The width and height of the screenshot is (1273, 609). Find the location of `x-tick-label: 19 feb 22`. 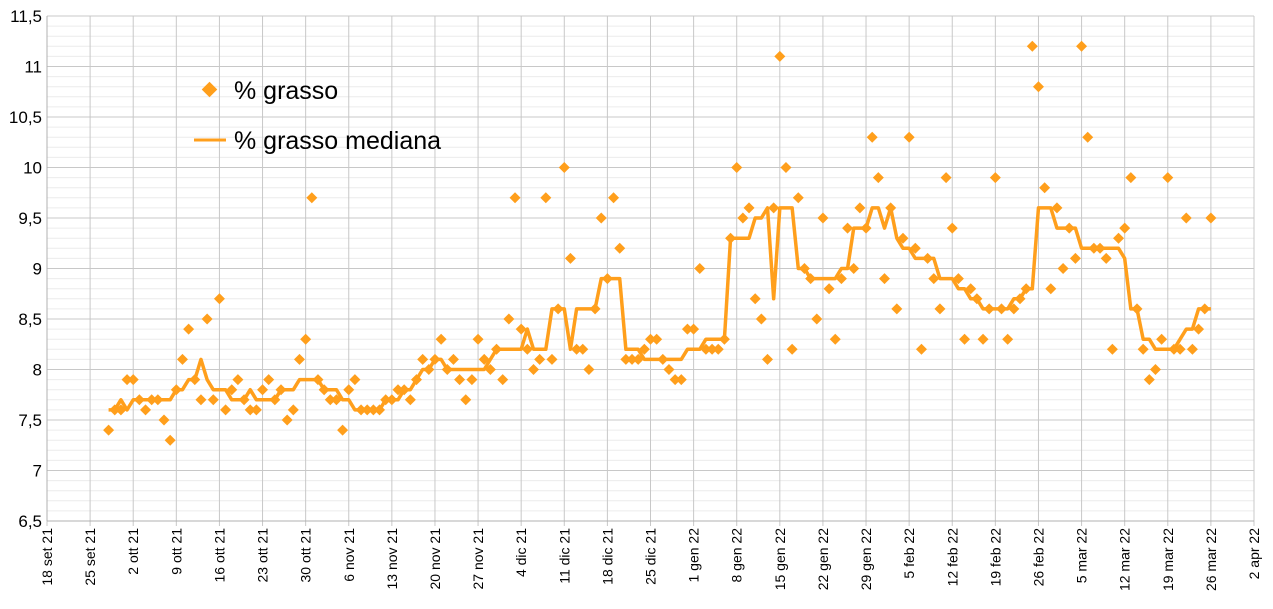

x-tick-label: 19 feb 22 is located at coordinates (995, 557).